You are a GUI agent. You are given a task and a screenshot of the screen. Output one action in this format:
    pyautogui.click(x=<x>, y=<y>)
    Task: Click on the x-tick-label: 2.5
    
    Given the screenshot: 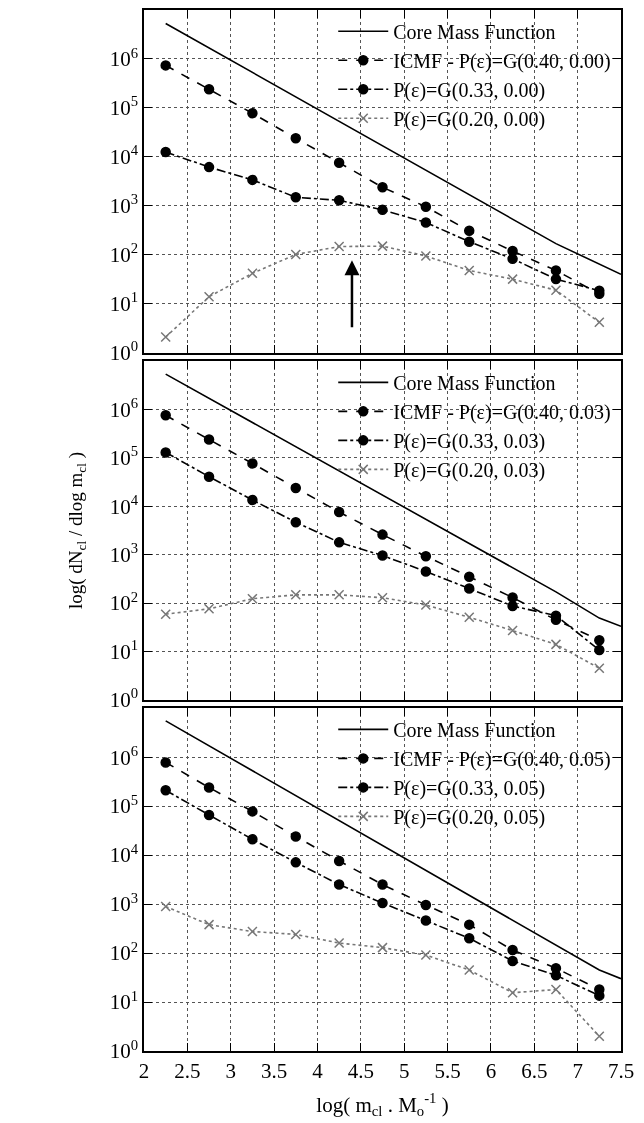 What is the action you would take?
    pyautogui.click(x=187, y=1070)
    